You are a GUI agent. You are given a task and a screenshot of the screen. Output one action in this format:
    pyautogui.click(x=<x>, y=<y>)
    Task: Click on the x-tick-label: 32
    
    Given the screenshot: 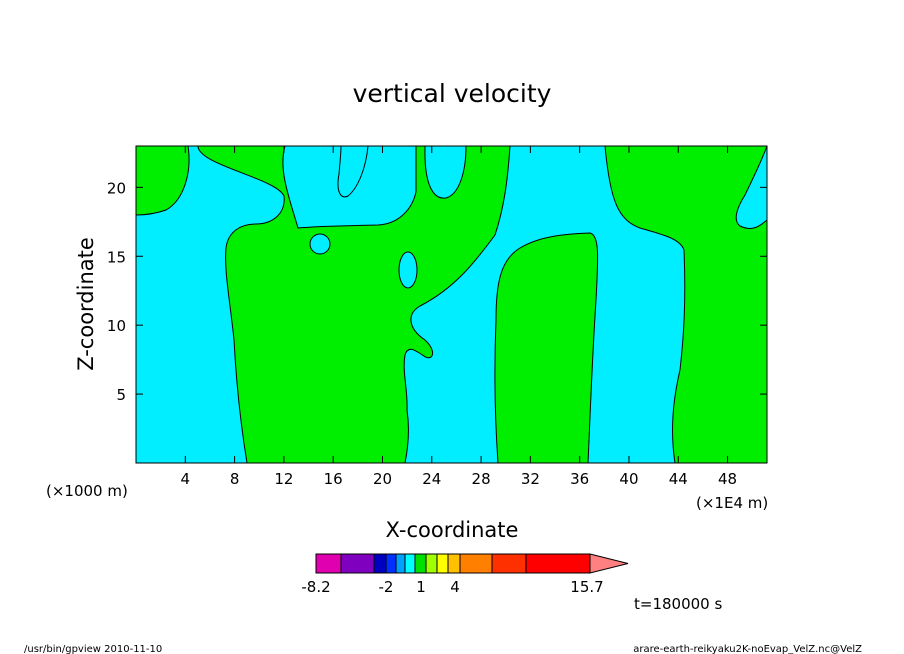 What is the action you would take?
    pyautogui.click(x=530, y=479)
    